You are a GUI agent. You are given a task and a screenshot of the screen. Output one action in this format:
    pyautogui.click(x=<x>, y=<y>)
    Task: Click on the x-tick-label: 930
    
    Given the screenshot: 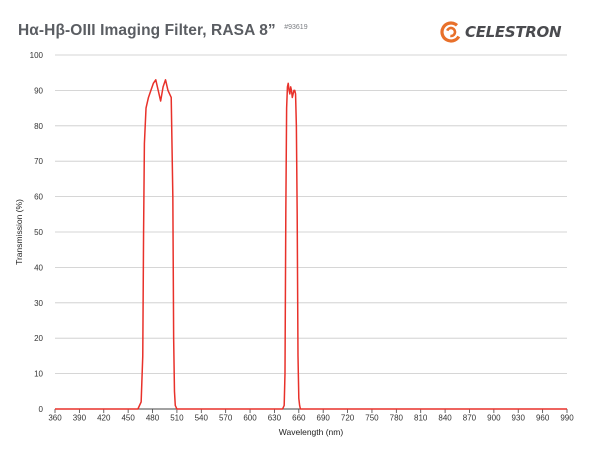 What is the action you would take?
    pyautogui.click(x=519, y=418)
    